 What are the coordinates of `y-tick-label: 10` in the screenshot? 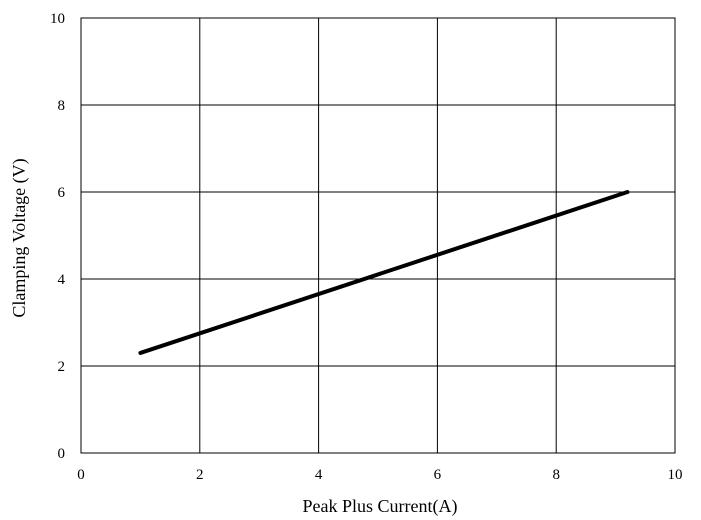 It's located at (57, 19).